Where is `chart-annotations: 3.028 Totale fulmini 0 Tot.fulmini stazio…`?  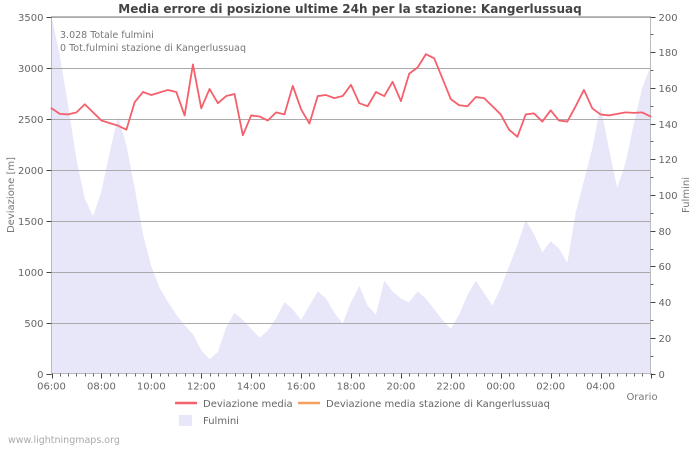
chart-annotations: 3.028 Totale fulmini 0 Tot.fulmini stazio… is located at coordinates (153, 42).